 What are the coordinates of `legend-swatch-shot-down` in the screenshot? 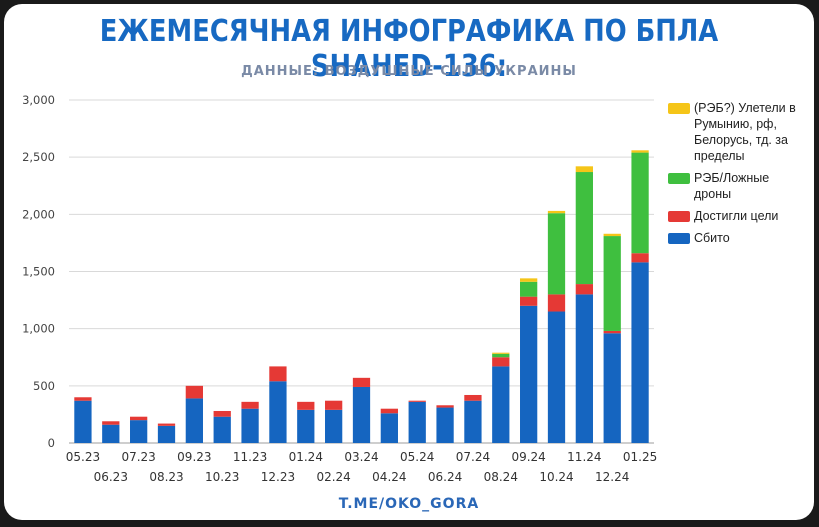 It's located at (679, 238).